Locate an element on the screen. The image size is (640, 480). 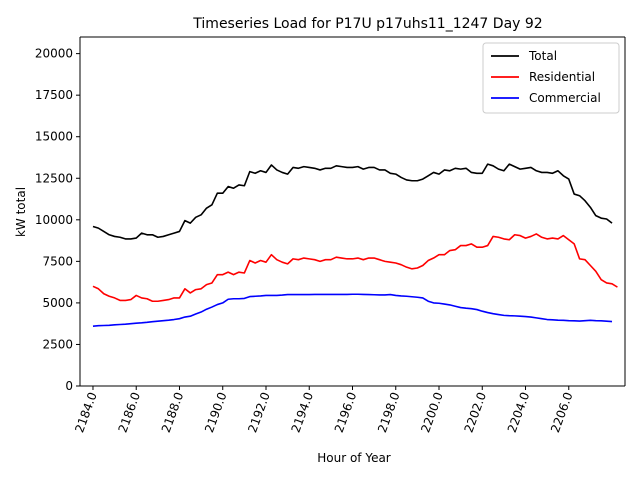
series-line-residential is located at coordinates (355, 268).